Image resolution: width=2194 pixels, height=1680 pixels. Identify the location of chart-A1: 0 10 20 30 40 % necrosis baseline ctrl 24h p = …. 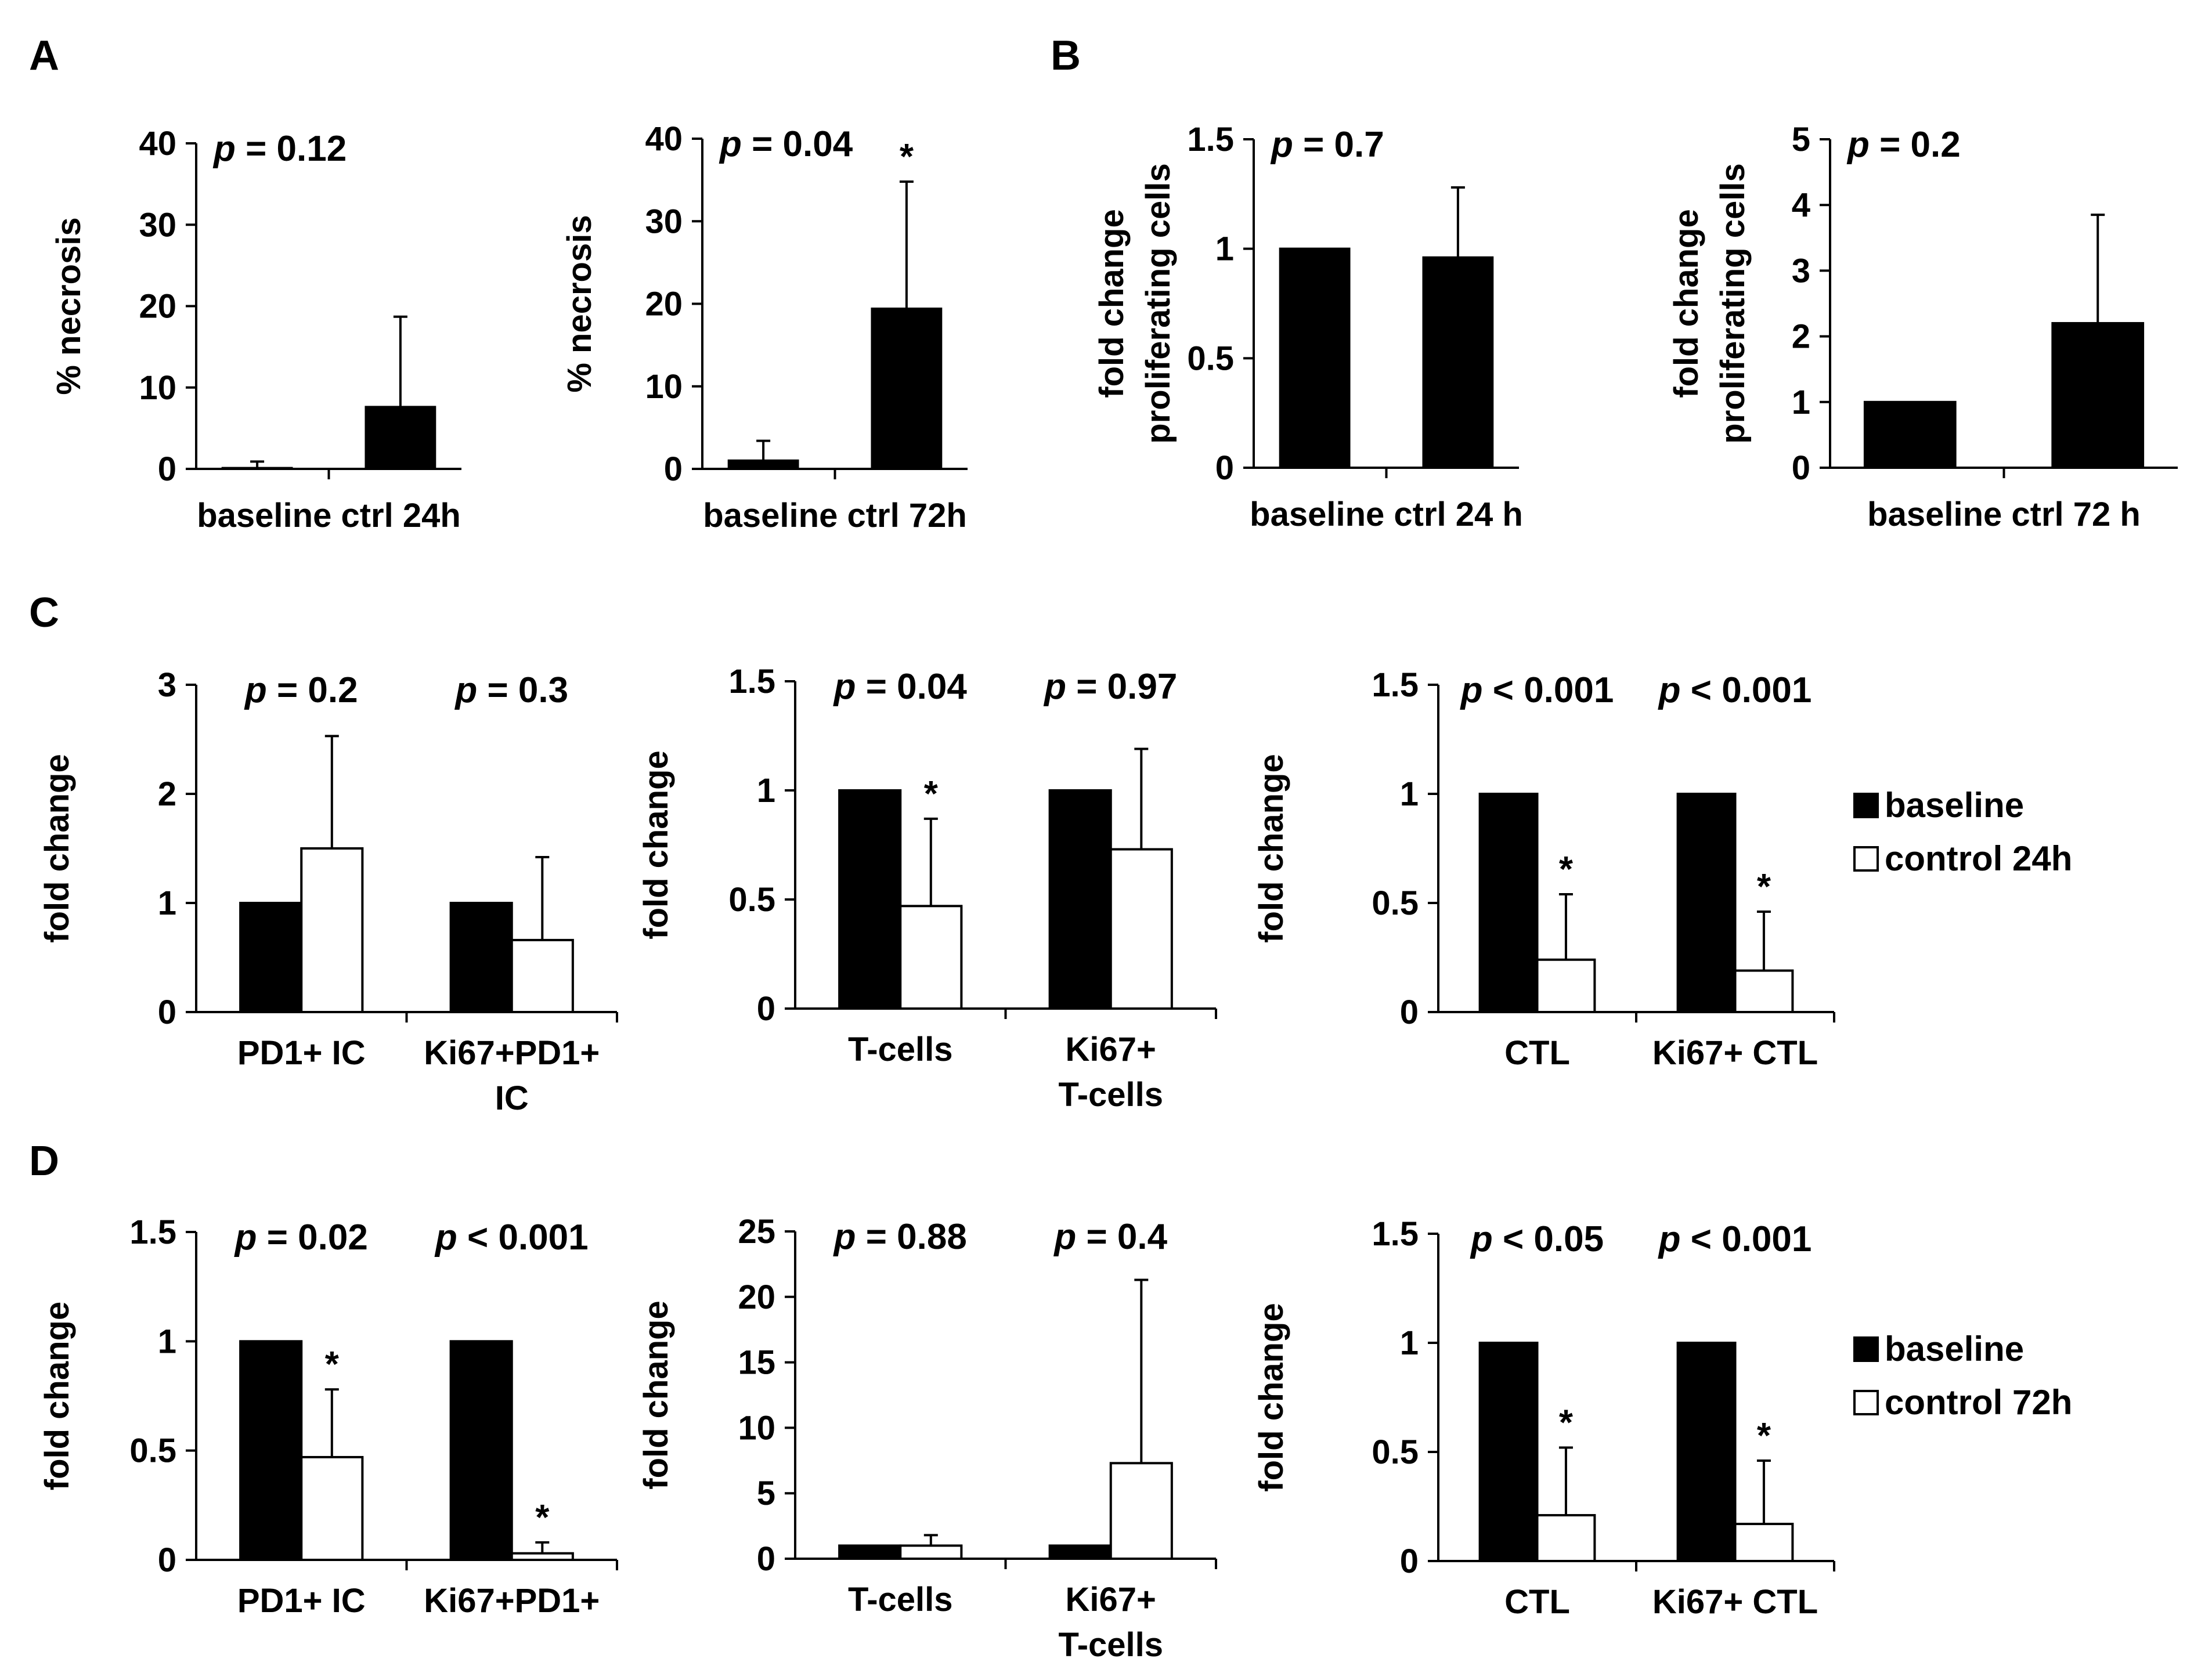
(255, 329).